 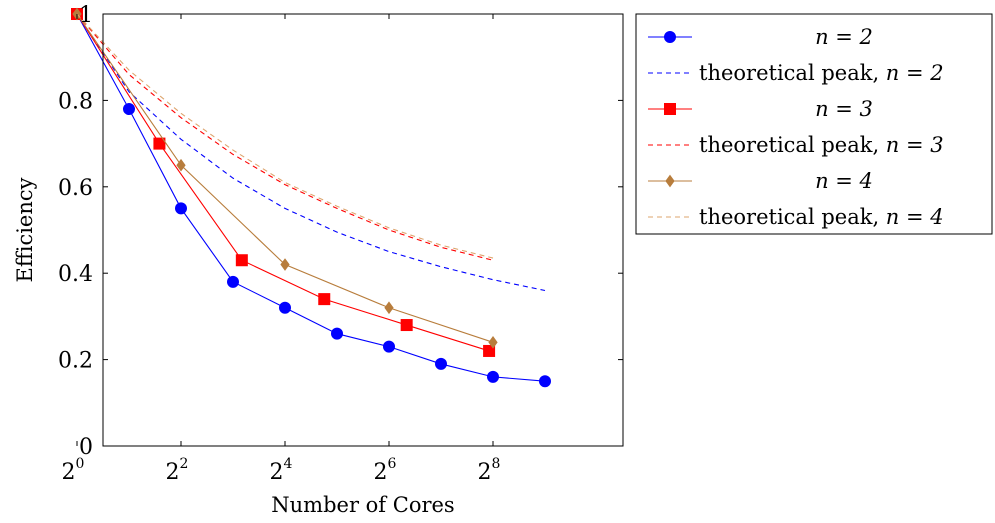 What do you see at coordinates (844, 37) in the screenshot?
I see `legend-label-0: n = 2` at bounding box center [844, 37].